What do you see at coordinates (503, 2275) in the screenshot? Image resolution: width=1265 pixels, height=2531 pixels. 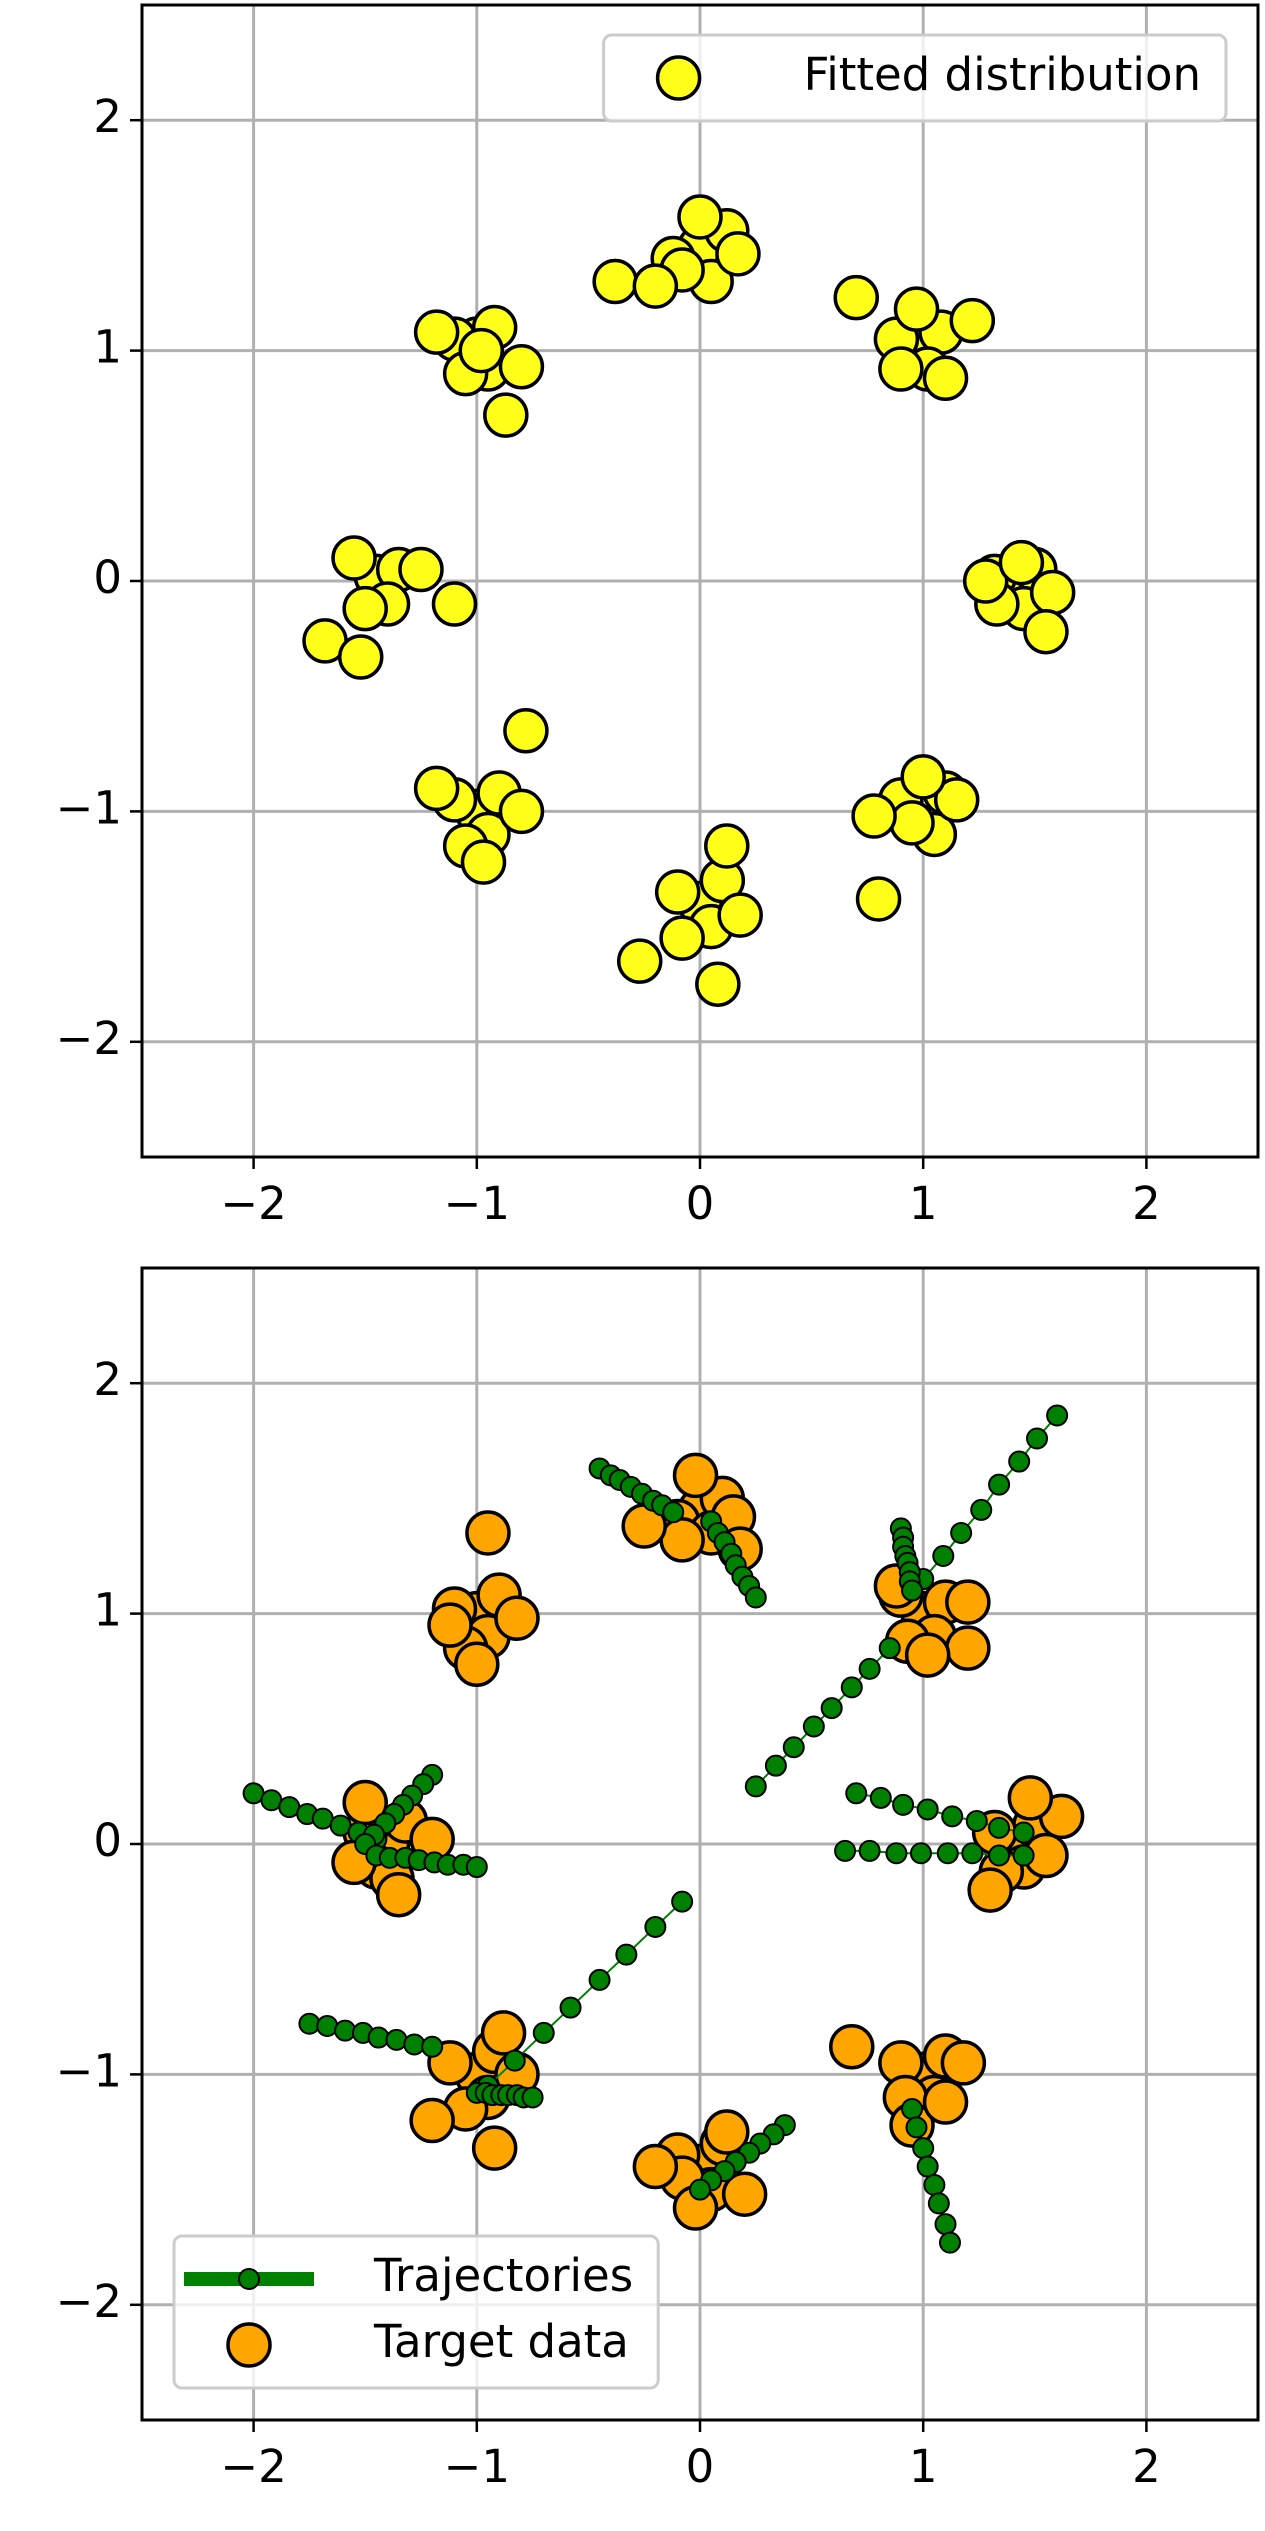 I see `legend-label: Trajectories` at bounding box center [503, 2275].